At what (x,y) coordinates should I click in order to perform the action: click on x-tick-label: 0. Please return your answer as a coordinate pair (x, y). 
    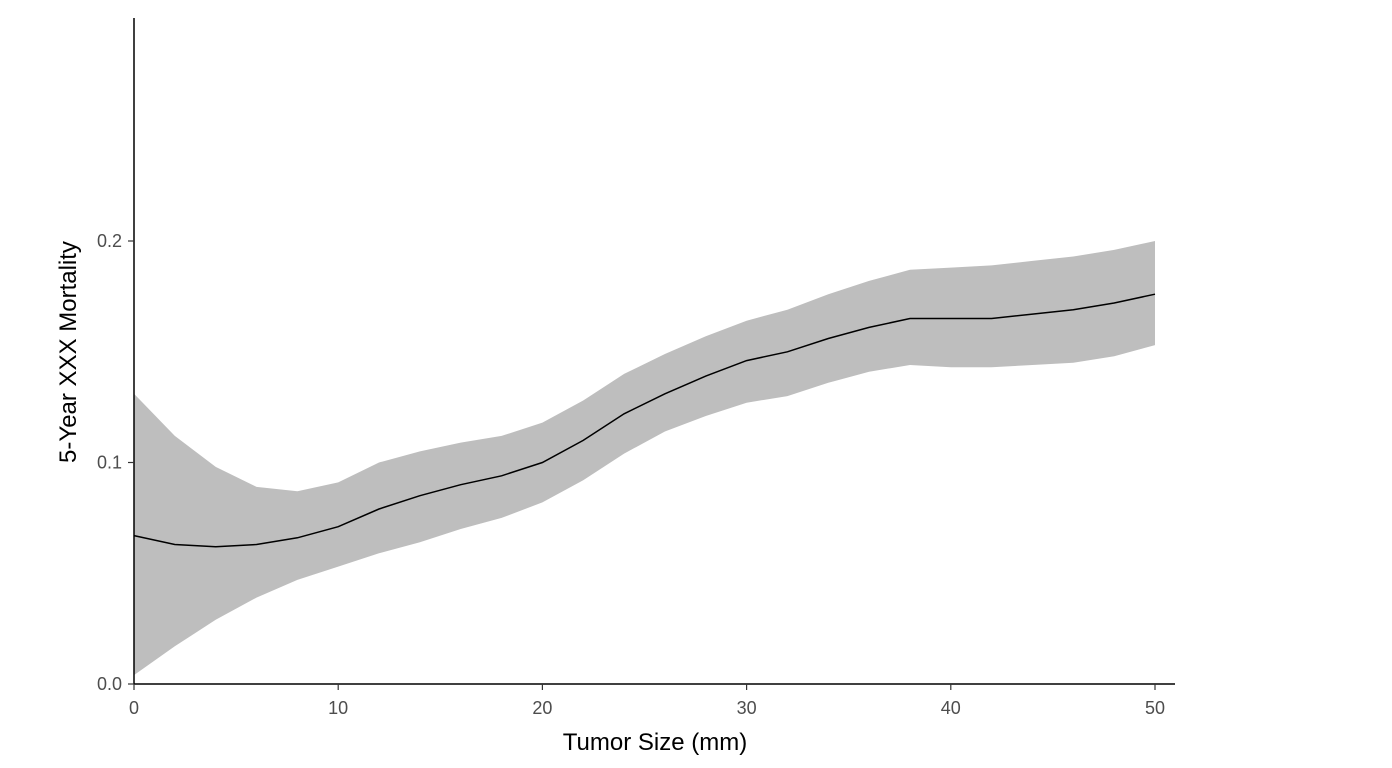
    Looking at the image, I should click on (134, 708).